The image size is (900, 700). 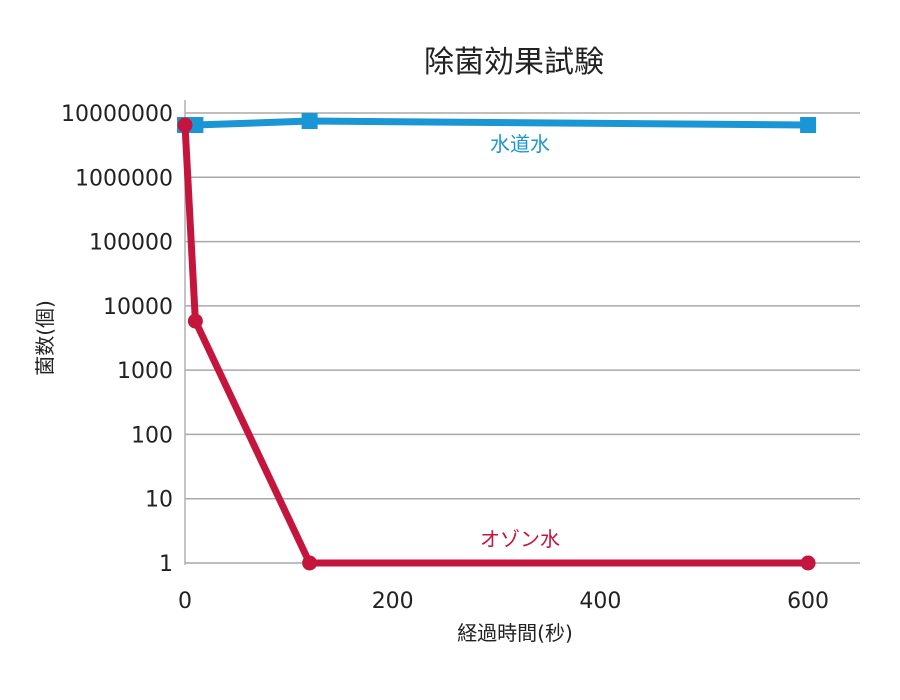 I want to click on chart-title: 除菌効果試験, so click(x=514, y=62).